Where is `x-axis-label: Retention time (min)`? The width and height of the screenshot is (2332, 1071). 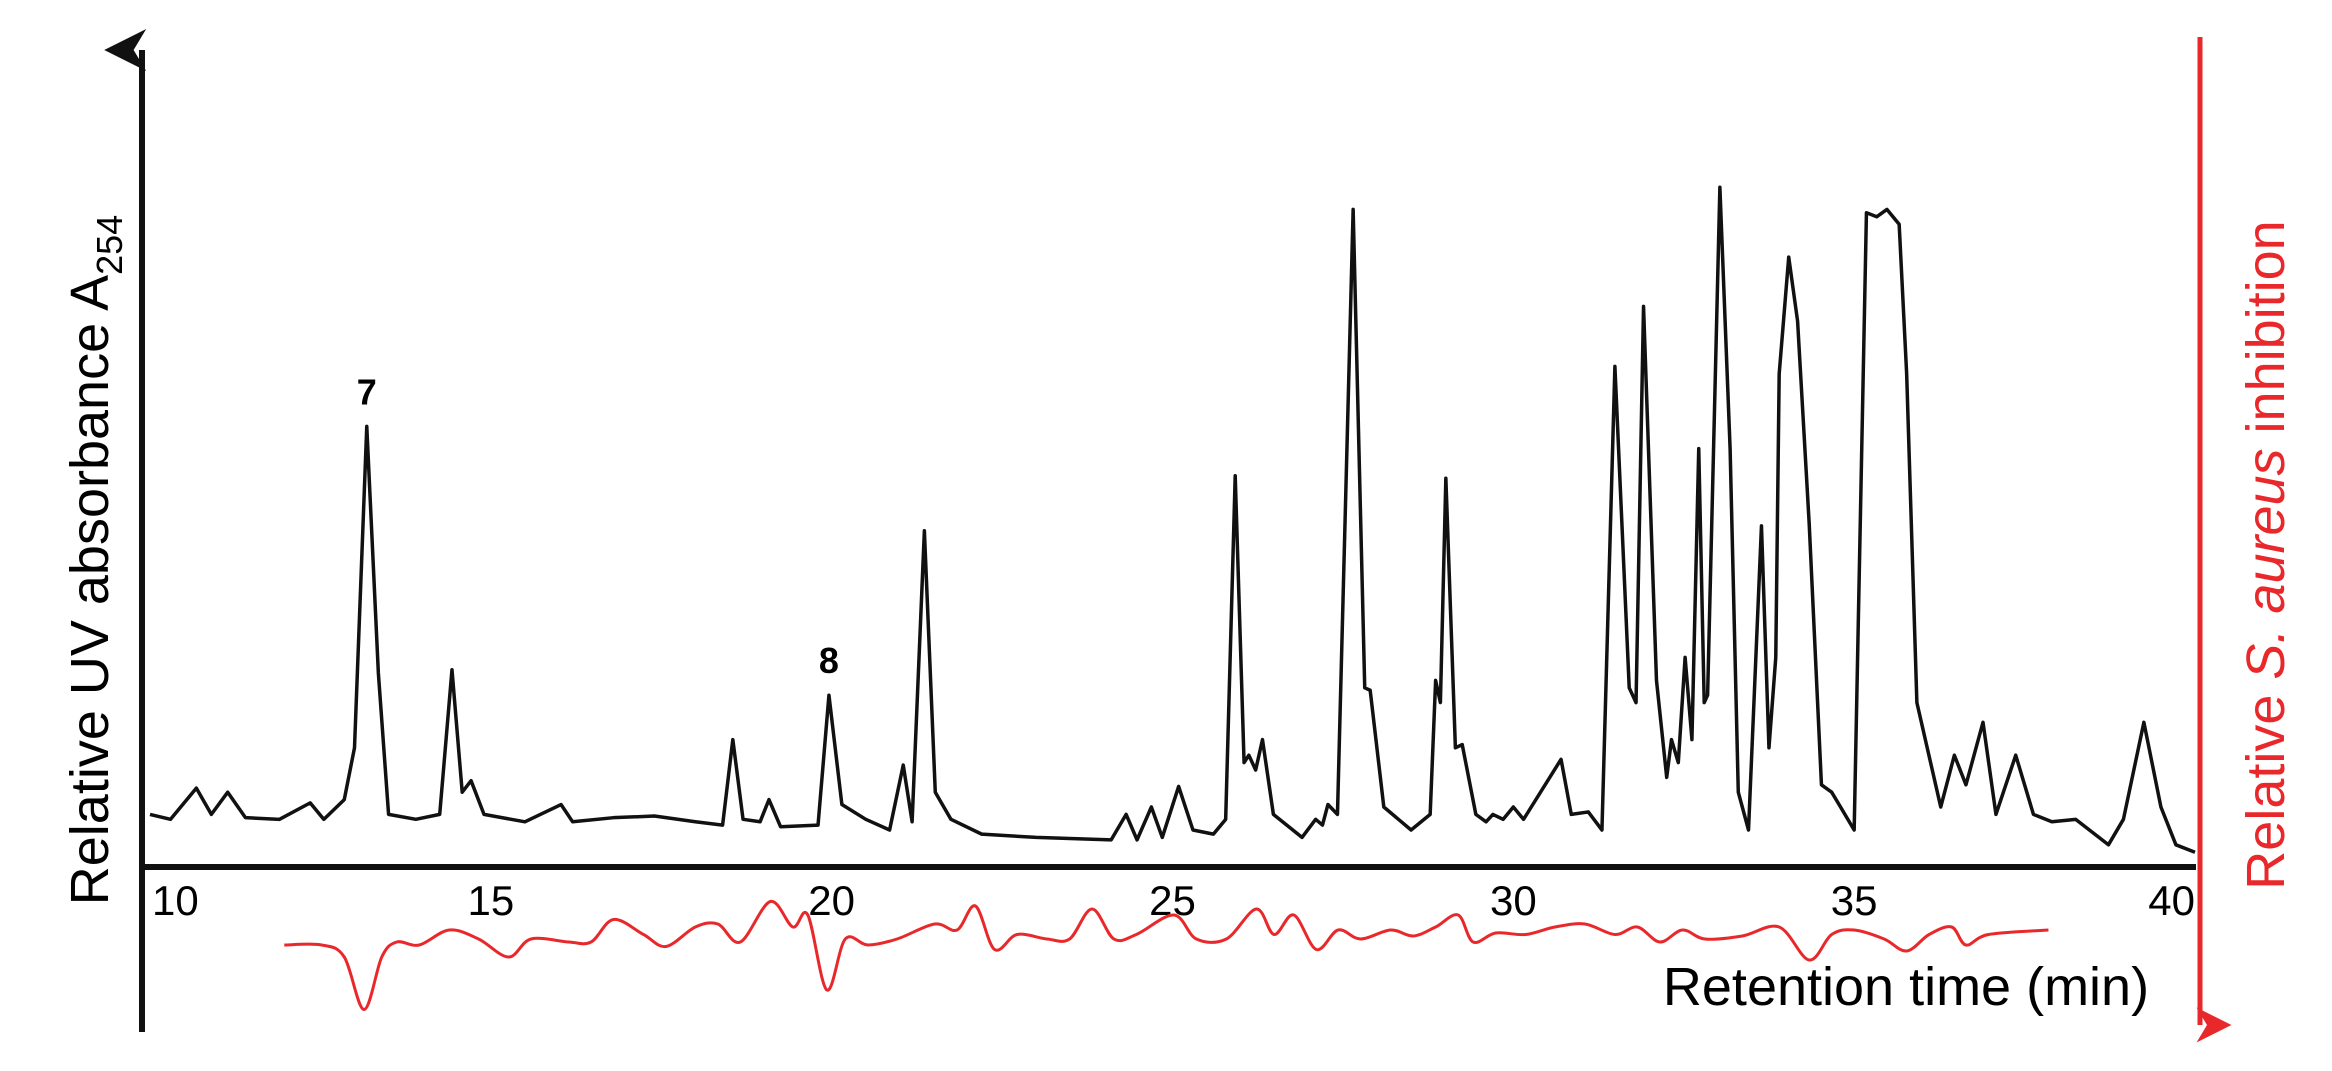
x-axis-label: Retention time (min) is located at coordinates (1906, 987).